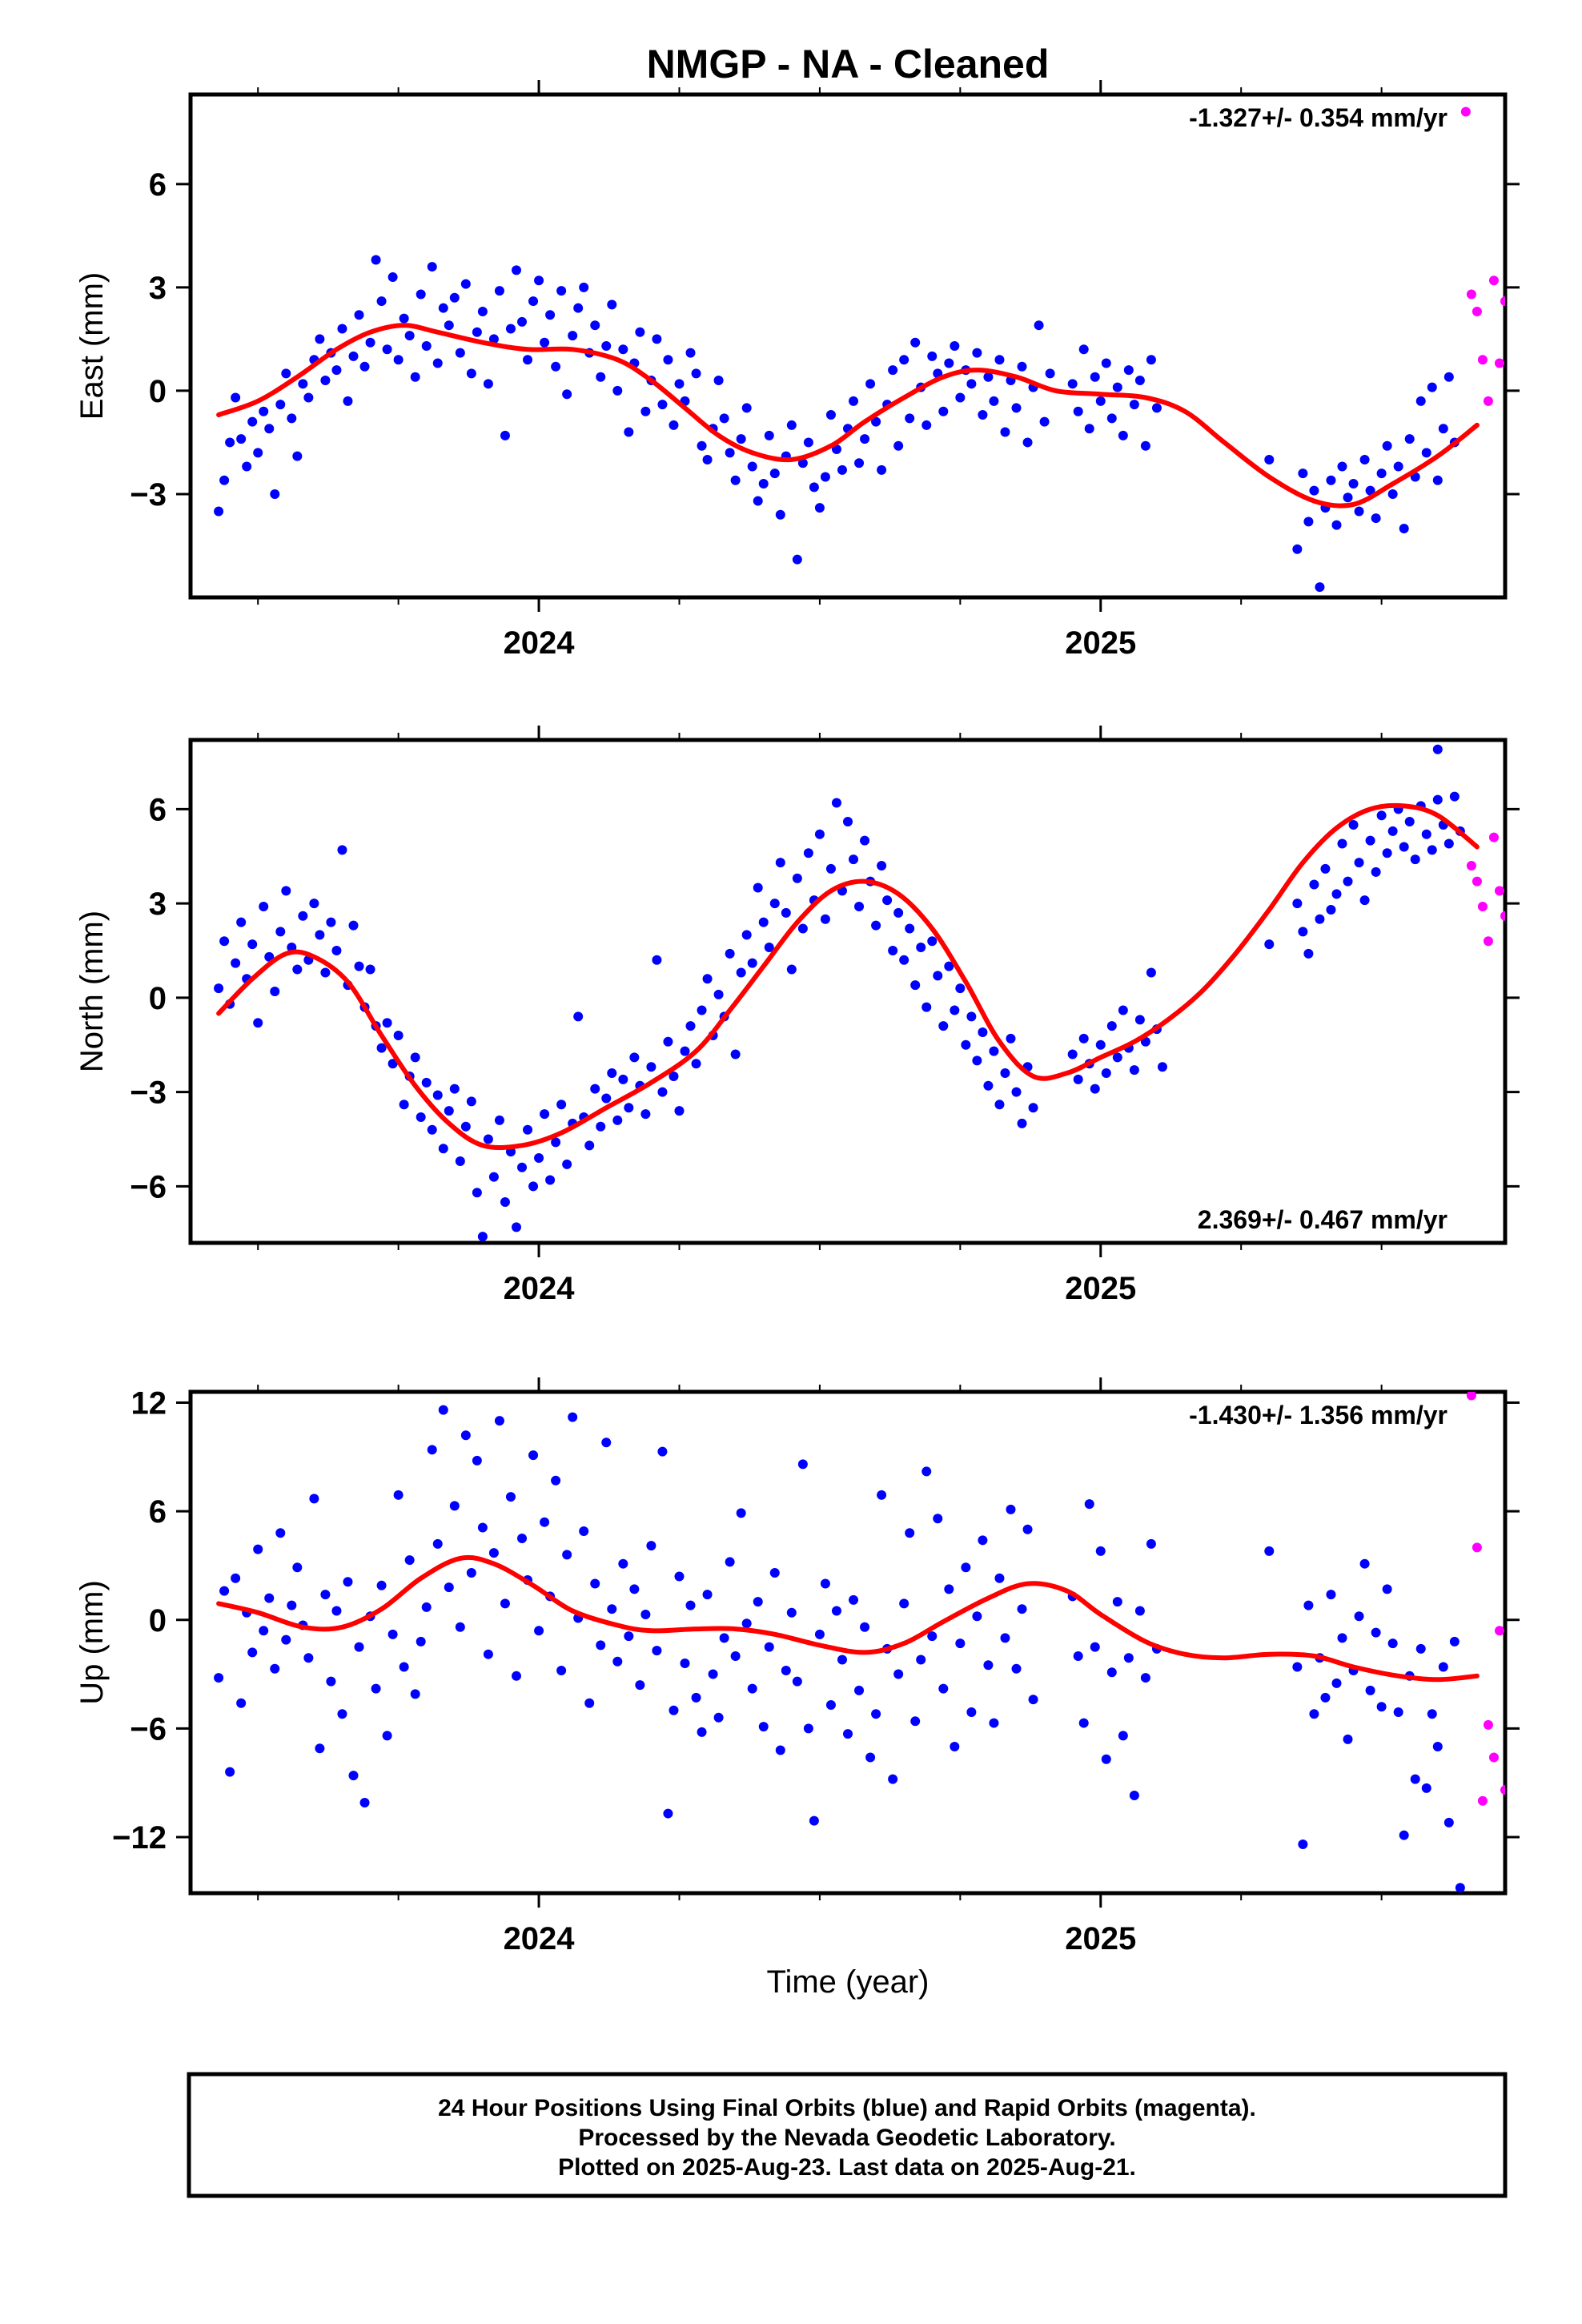 This screenshot has width=1582, height=2324. I want to click on velocity-label-up: -1.430+/- 1.356 mm/yr, so click(1318, 1415).